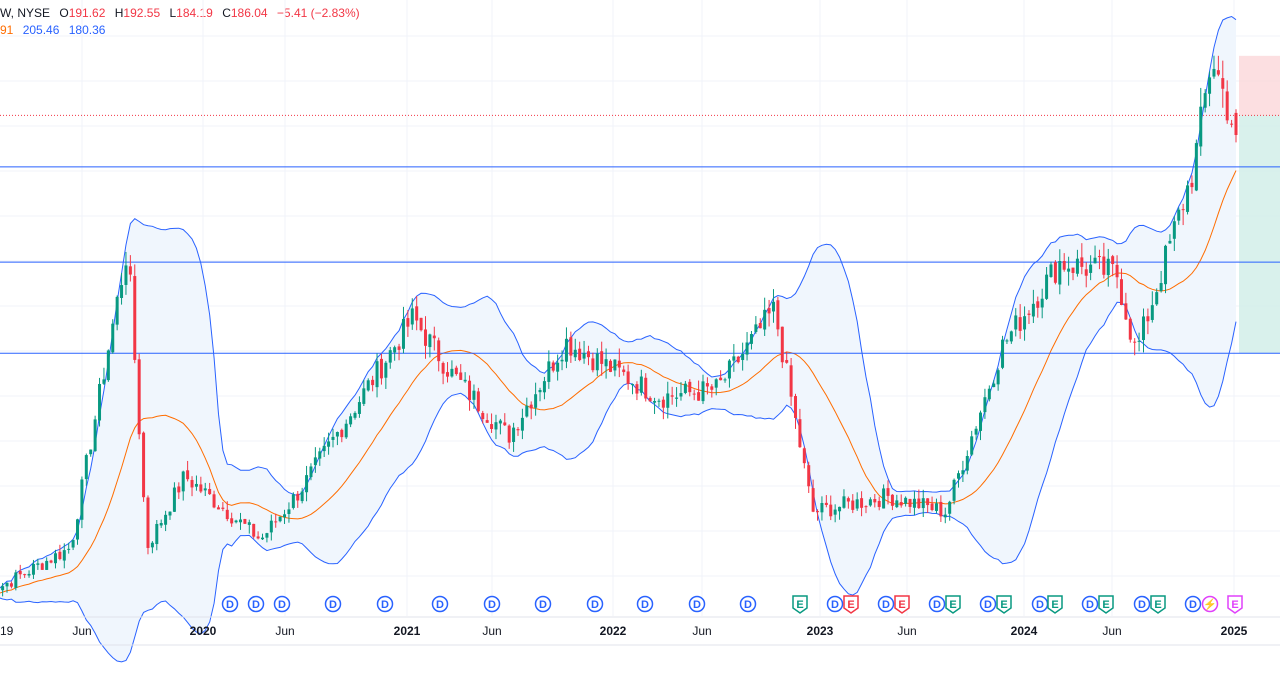 The width and height of the screenshot is (1280, 680). I want to click on time-axis-tick-label: 2024, so click(1024, 631).